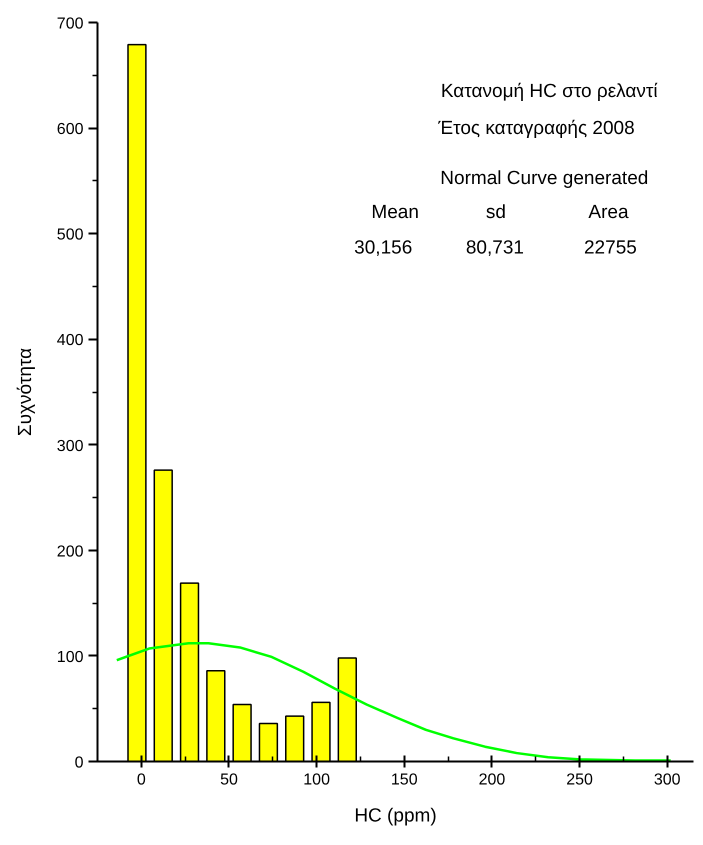 The height and width of the screenshot is (845, 703). What do you see at coordinates (495, 248) in the screenshot?
I see `annotation: 80,731` at bounding box center [495, 248].